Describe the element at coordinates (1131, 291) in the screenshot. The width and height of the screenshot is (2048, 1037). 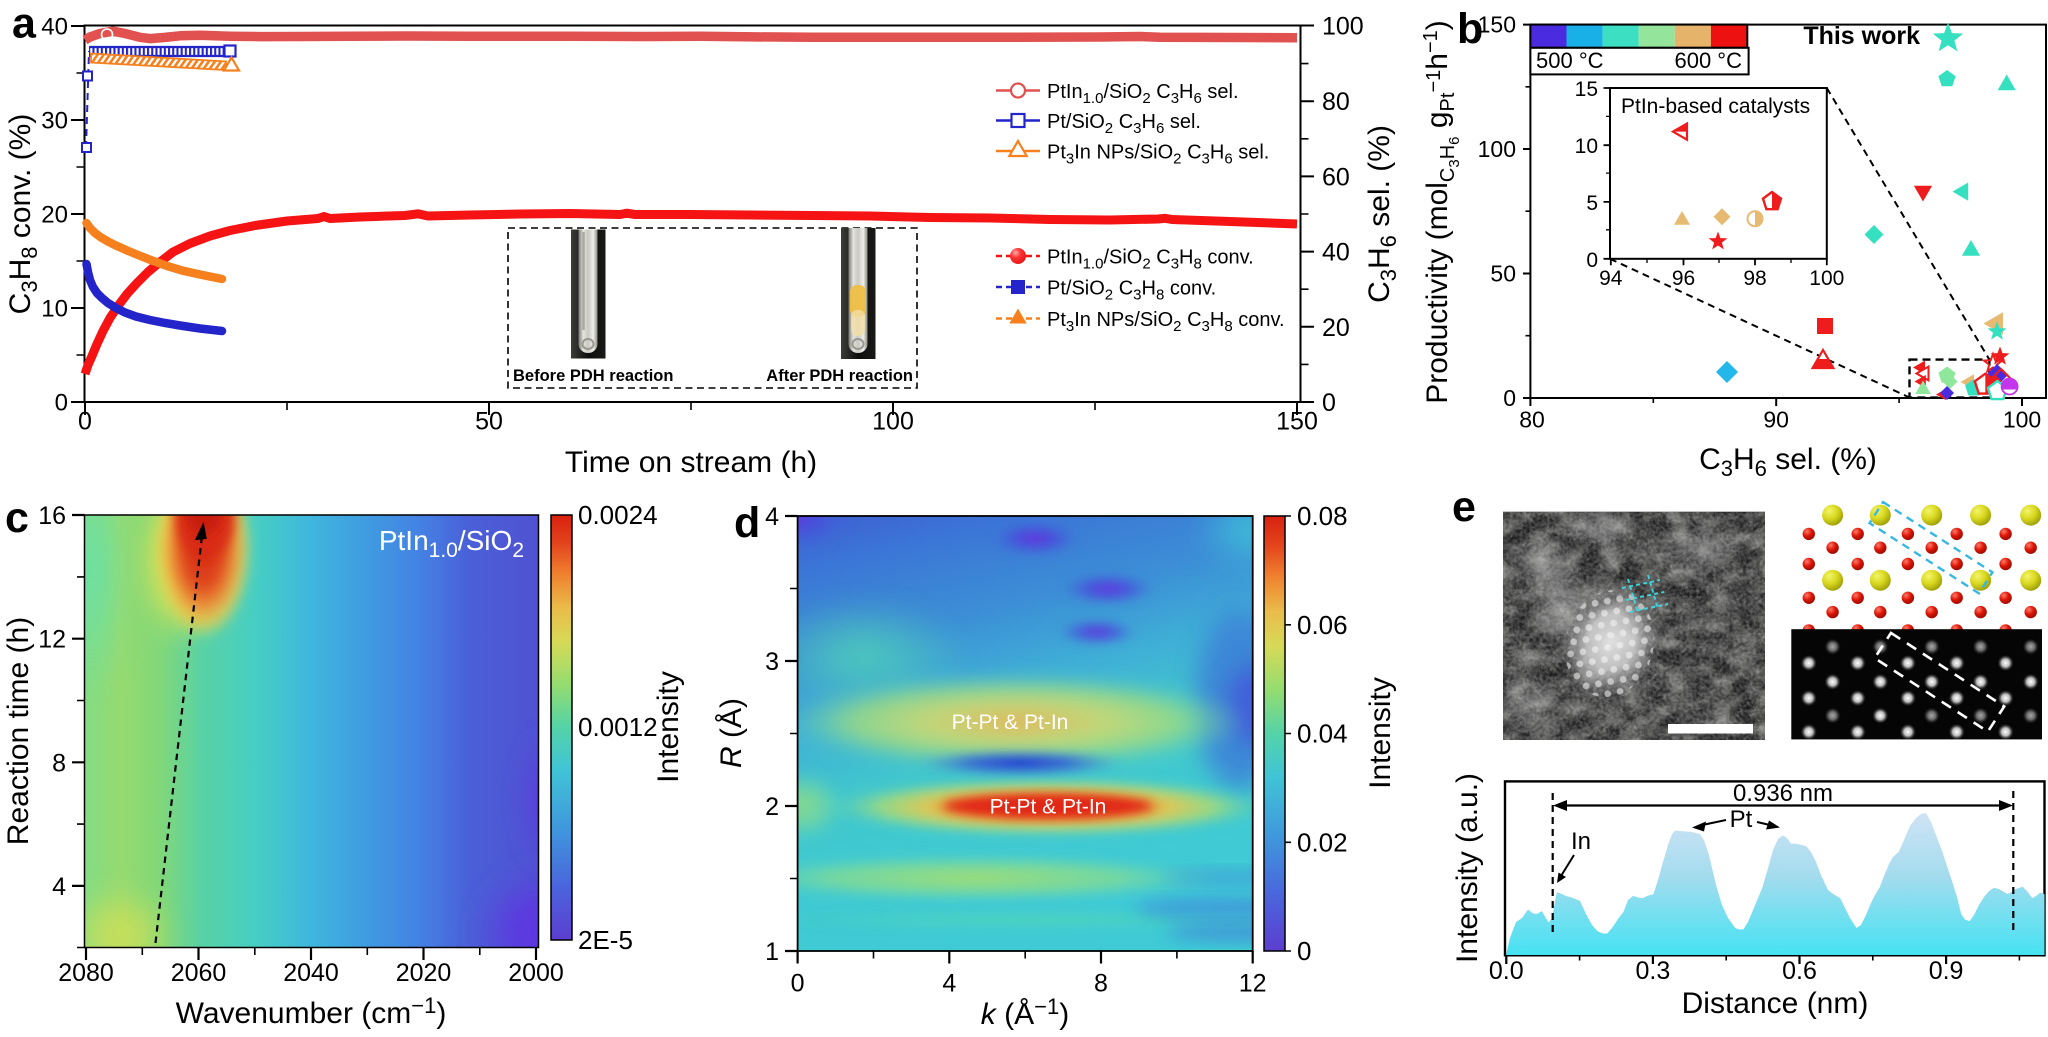
I see `svg-text: Pt/SiO2 C3H8 conv.` at that location.